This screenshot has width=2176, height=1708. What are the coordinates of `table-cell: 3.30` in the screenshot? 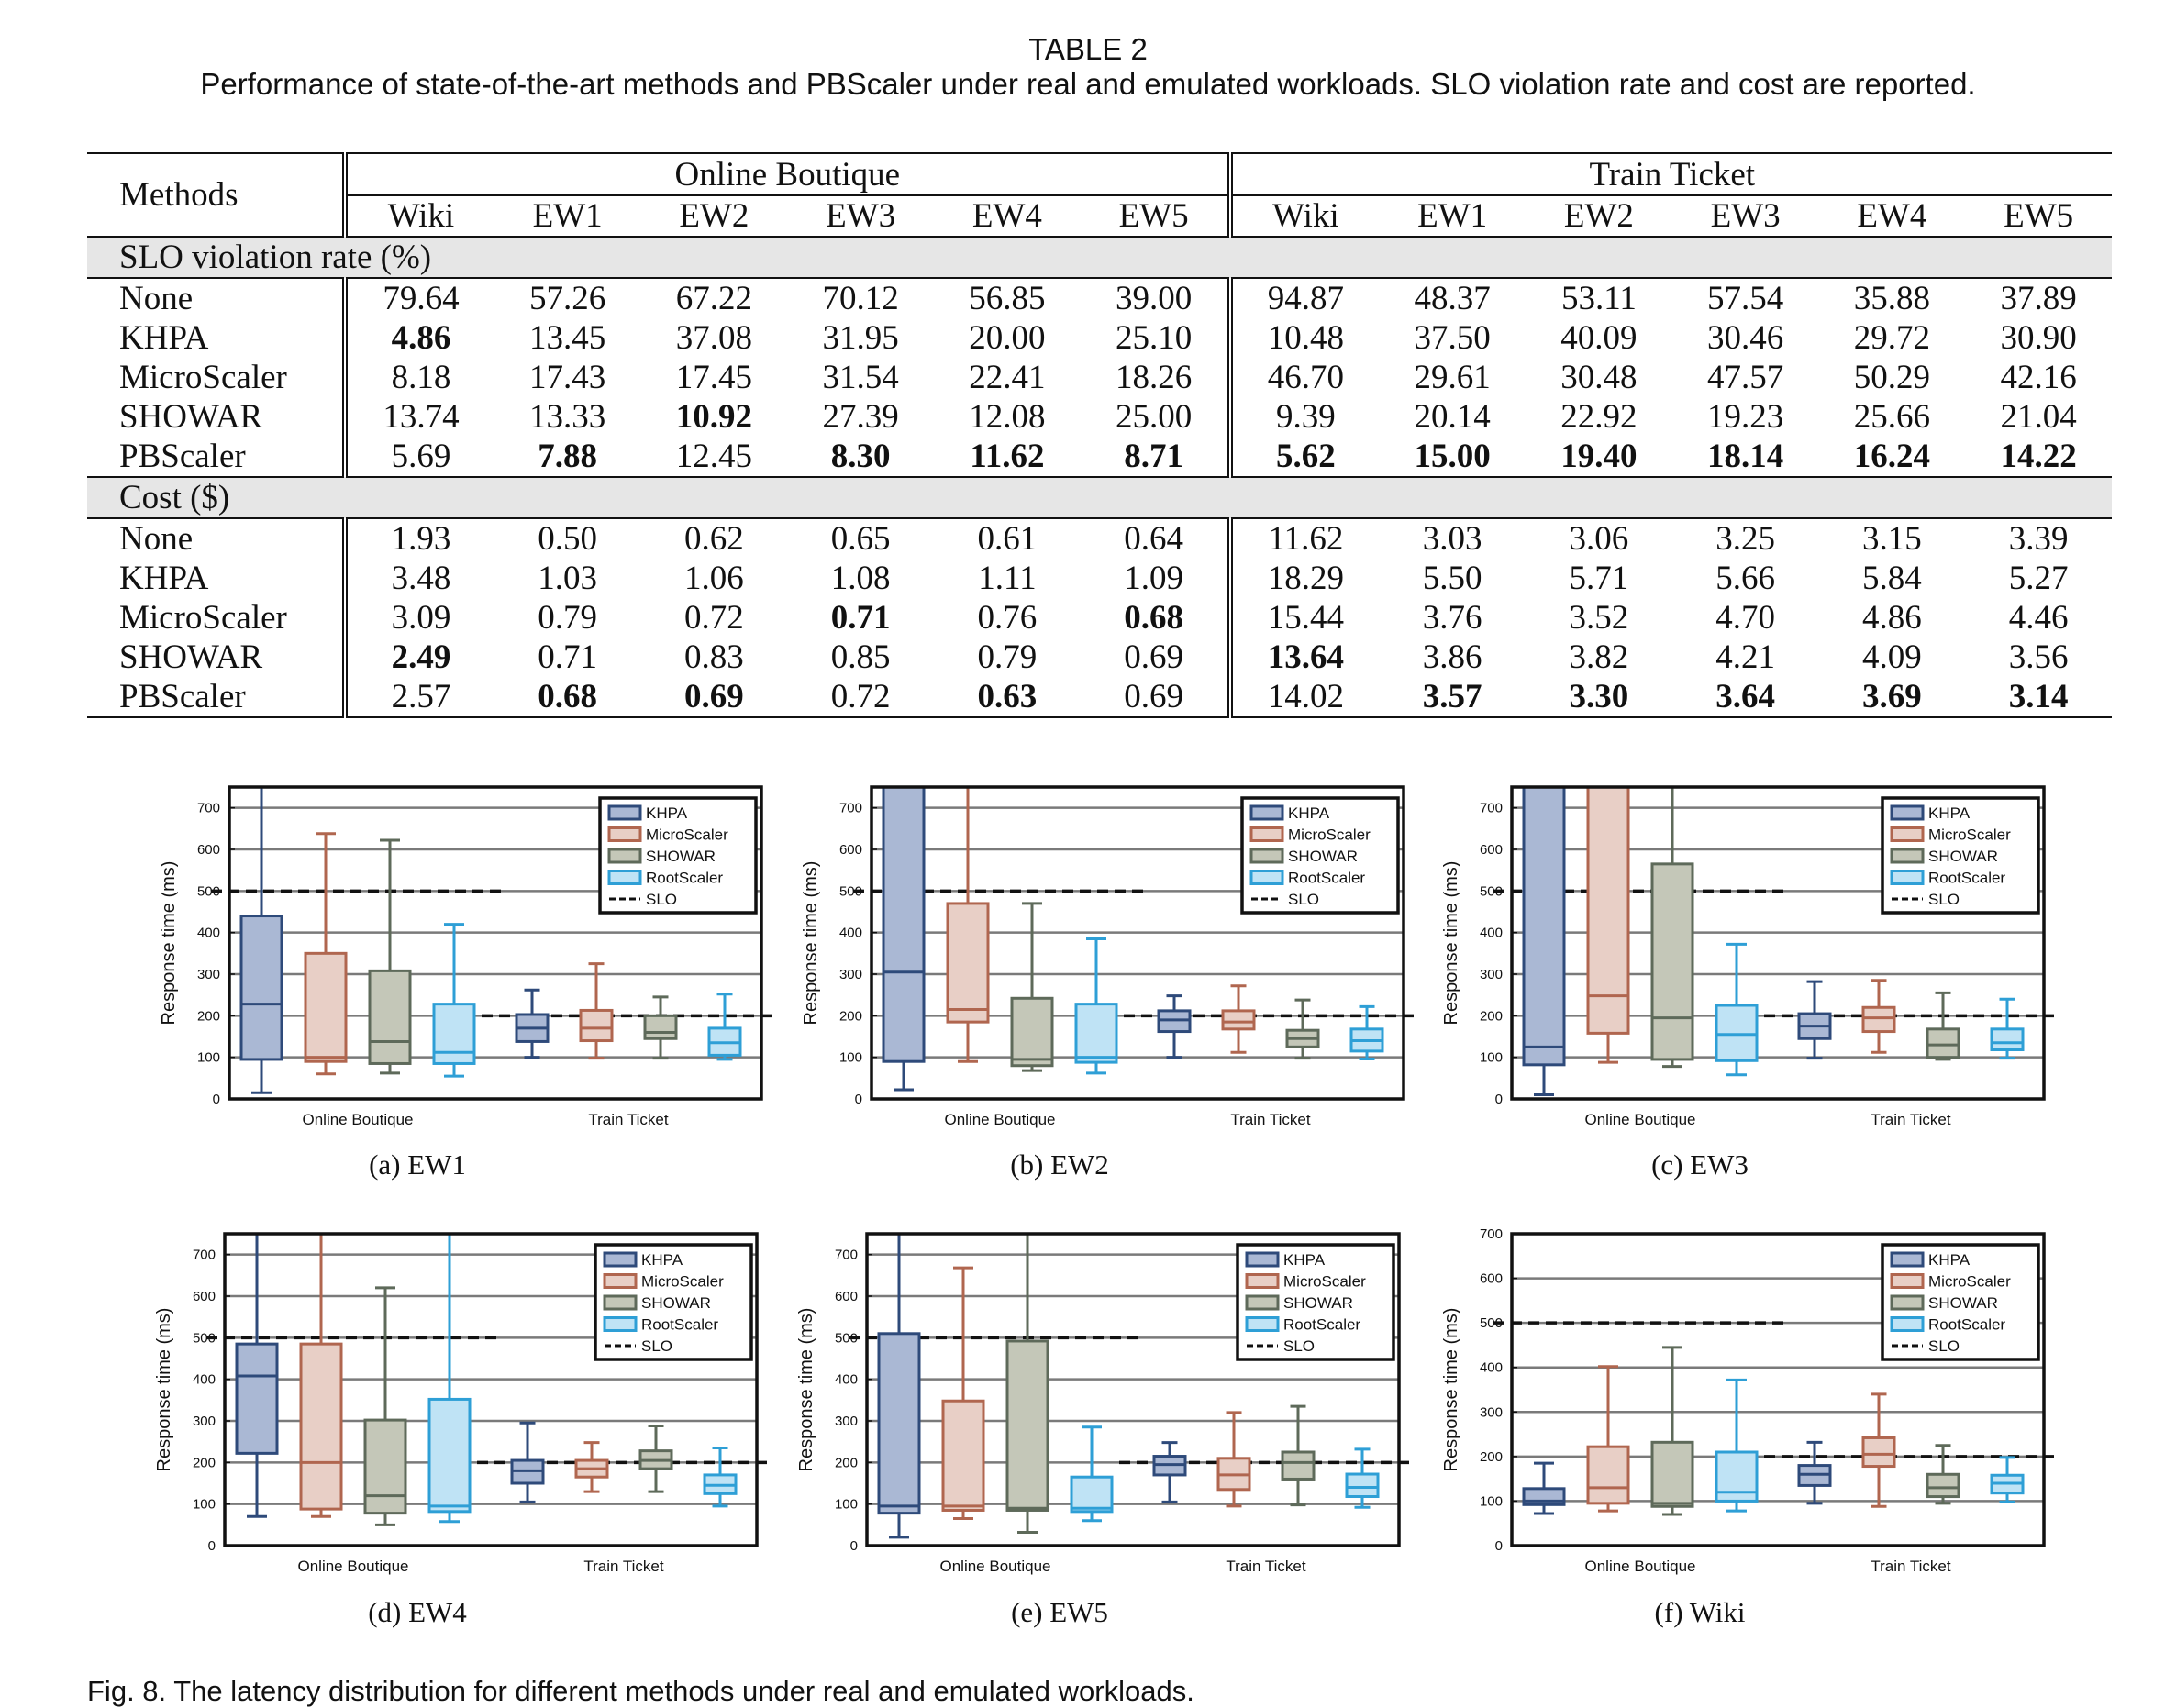 It's located at (1599, 697).